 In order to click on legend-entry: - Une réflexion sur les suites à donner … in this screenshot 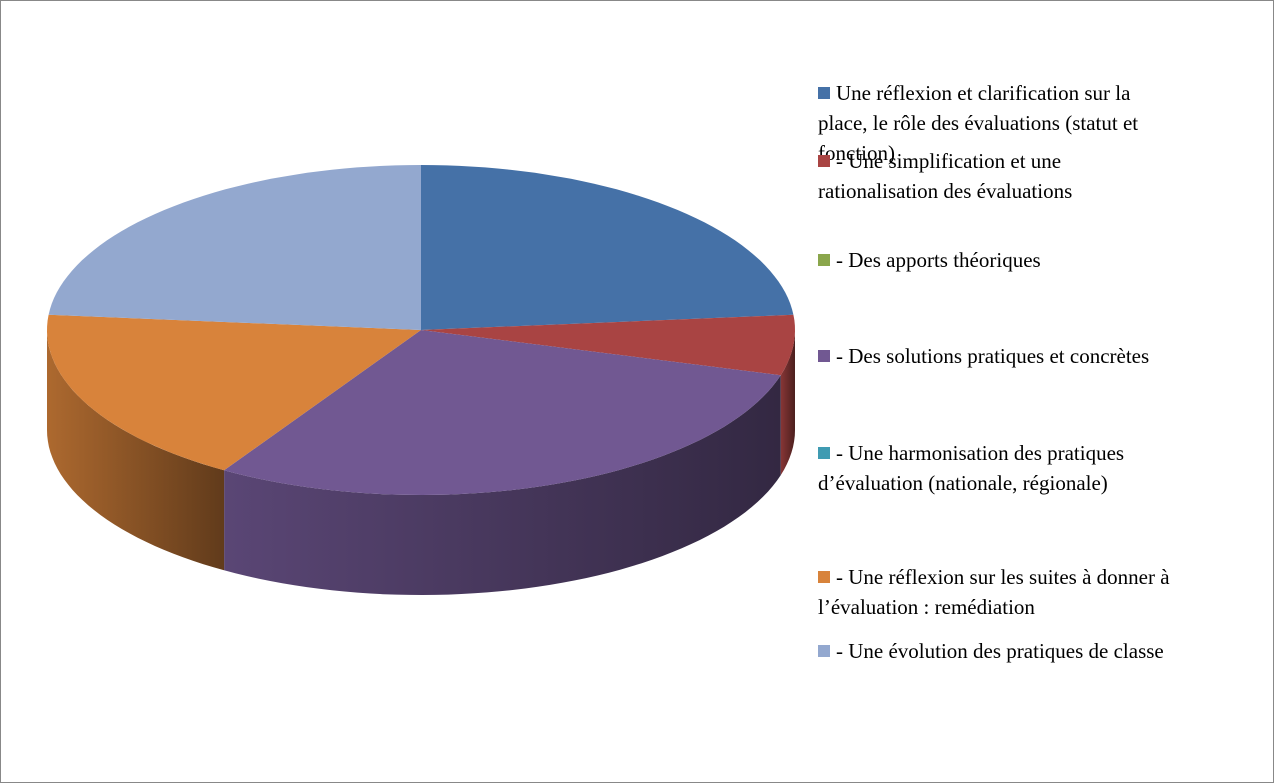, I will do `click(998, 592)`.